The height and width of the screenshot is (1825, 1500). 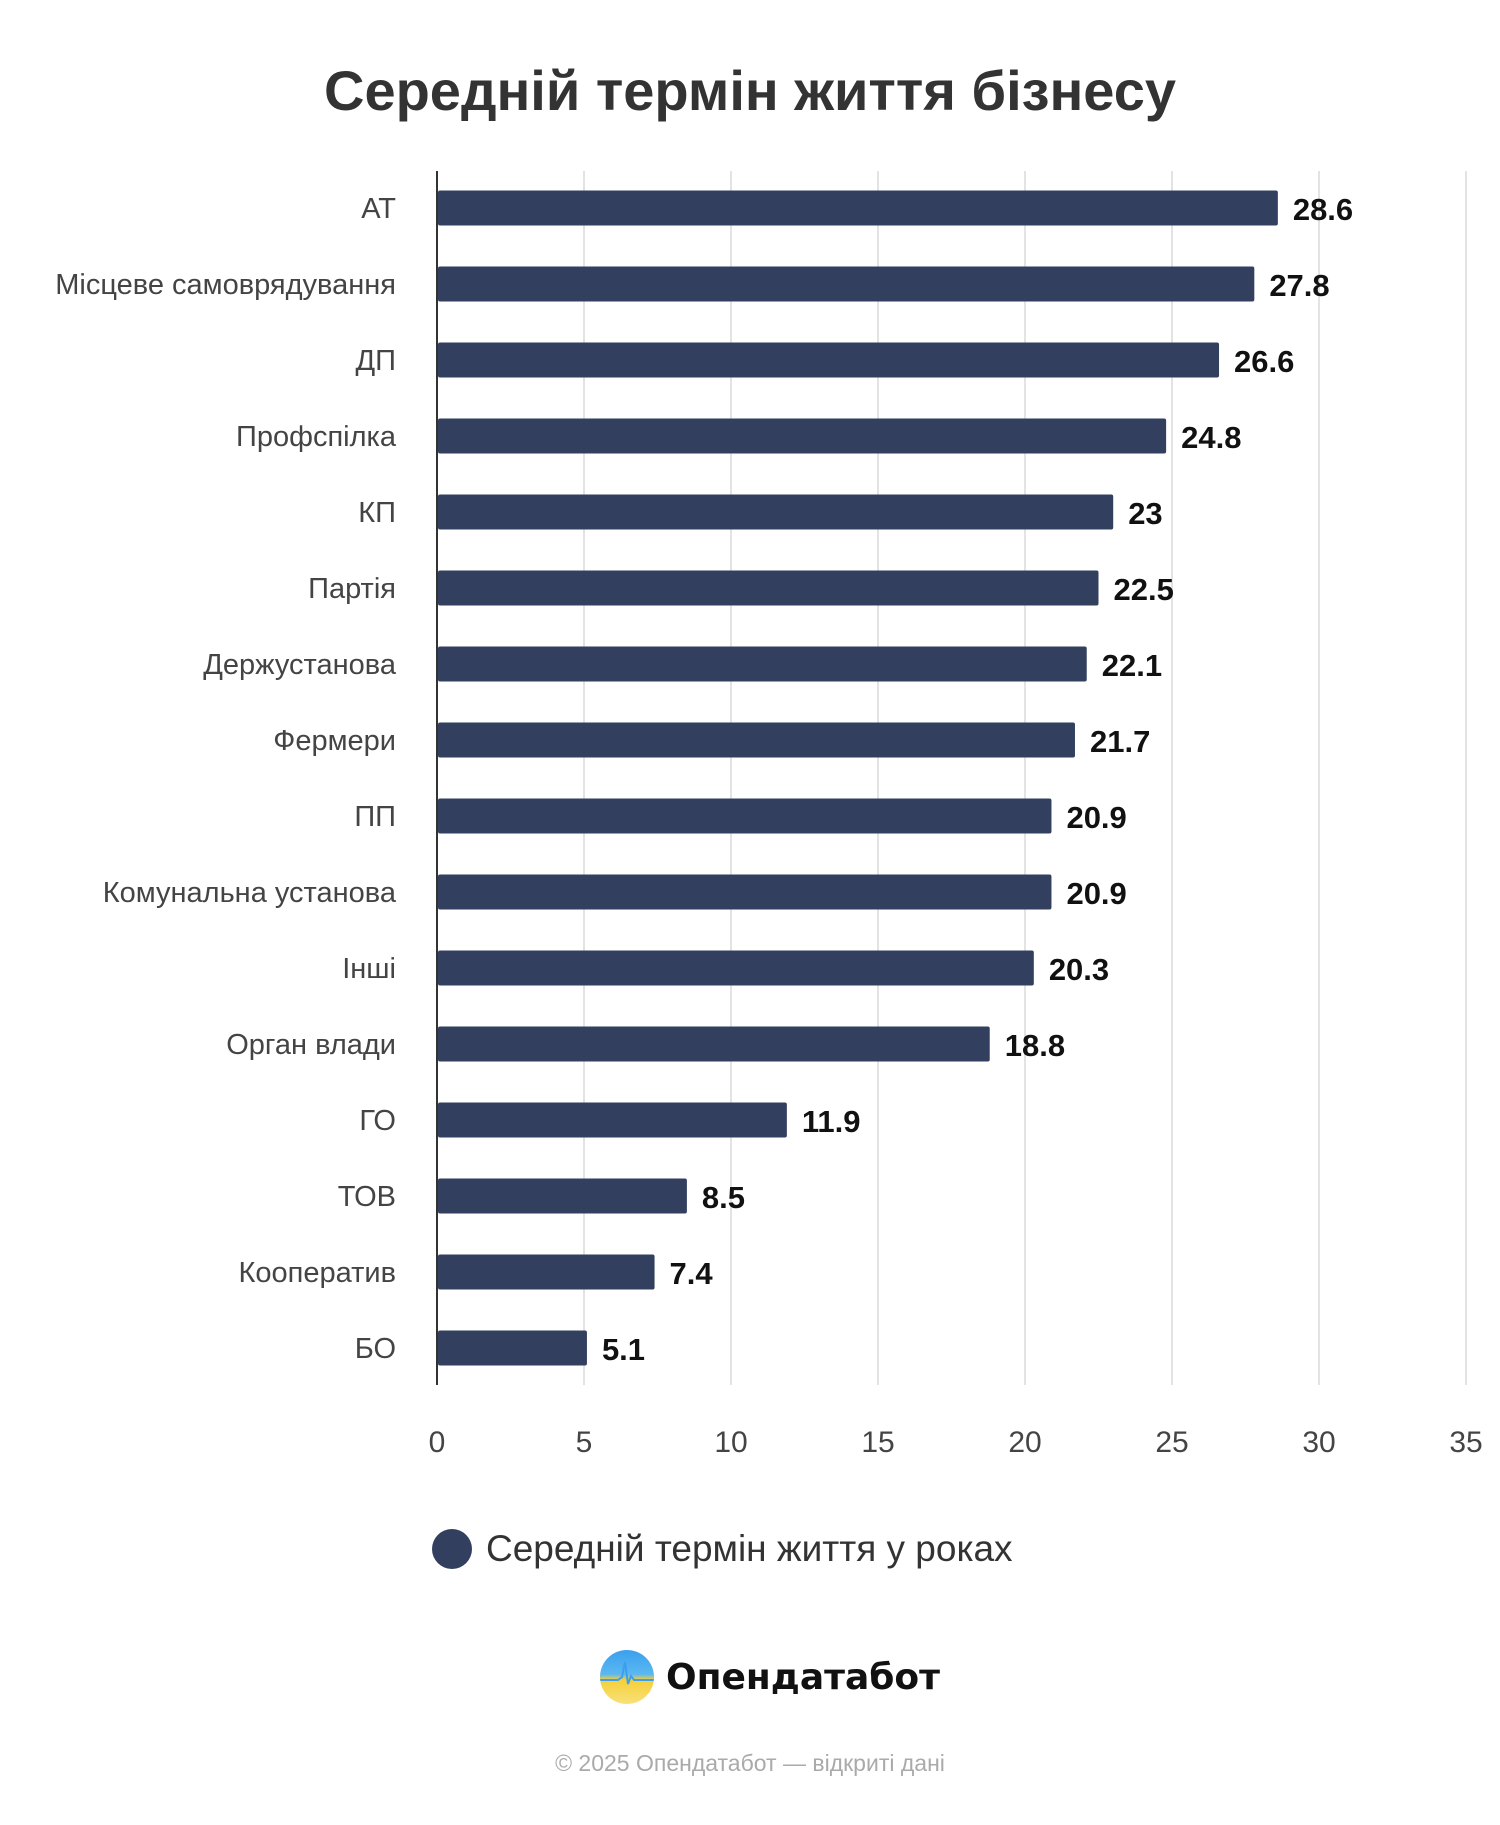 What do you see at coordinates (300, 665) in the screenshot?
I see `category-label: Держустанова` at bounding box center [300, 665].